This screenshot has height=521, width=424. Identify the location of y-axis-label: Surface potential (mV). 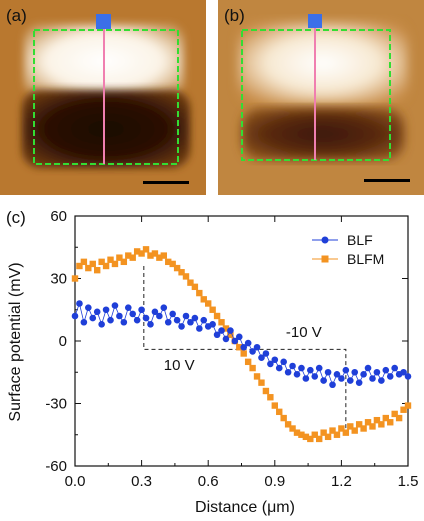
(15, 341).